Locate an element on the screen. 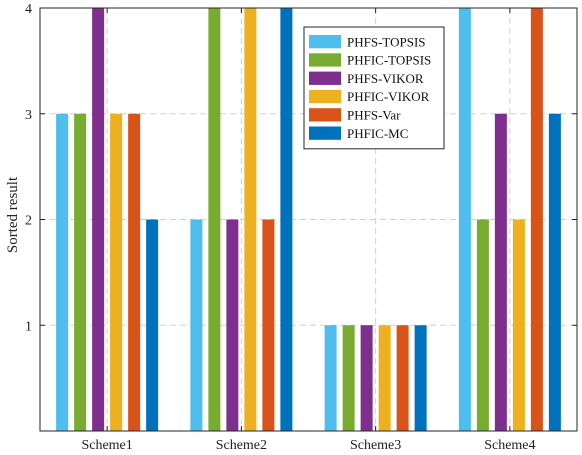 This screenshot has height=455, width=582. x-tick-label-Scheme2: Scheme2 is located at coordinates (241, 445).